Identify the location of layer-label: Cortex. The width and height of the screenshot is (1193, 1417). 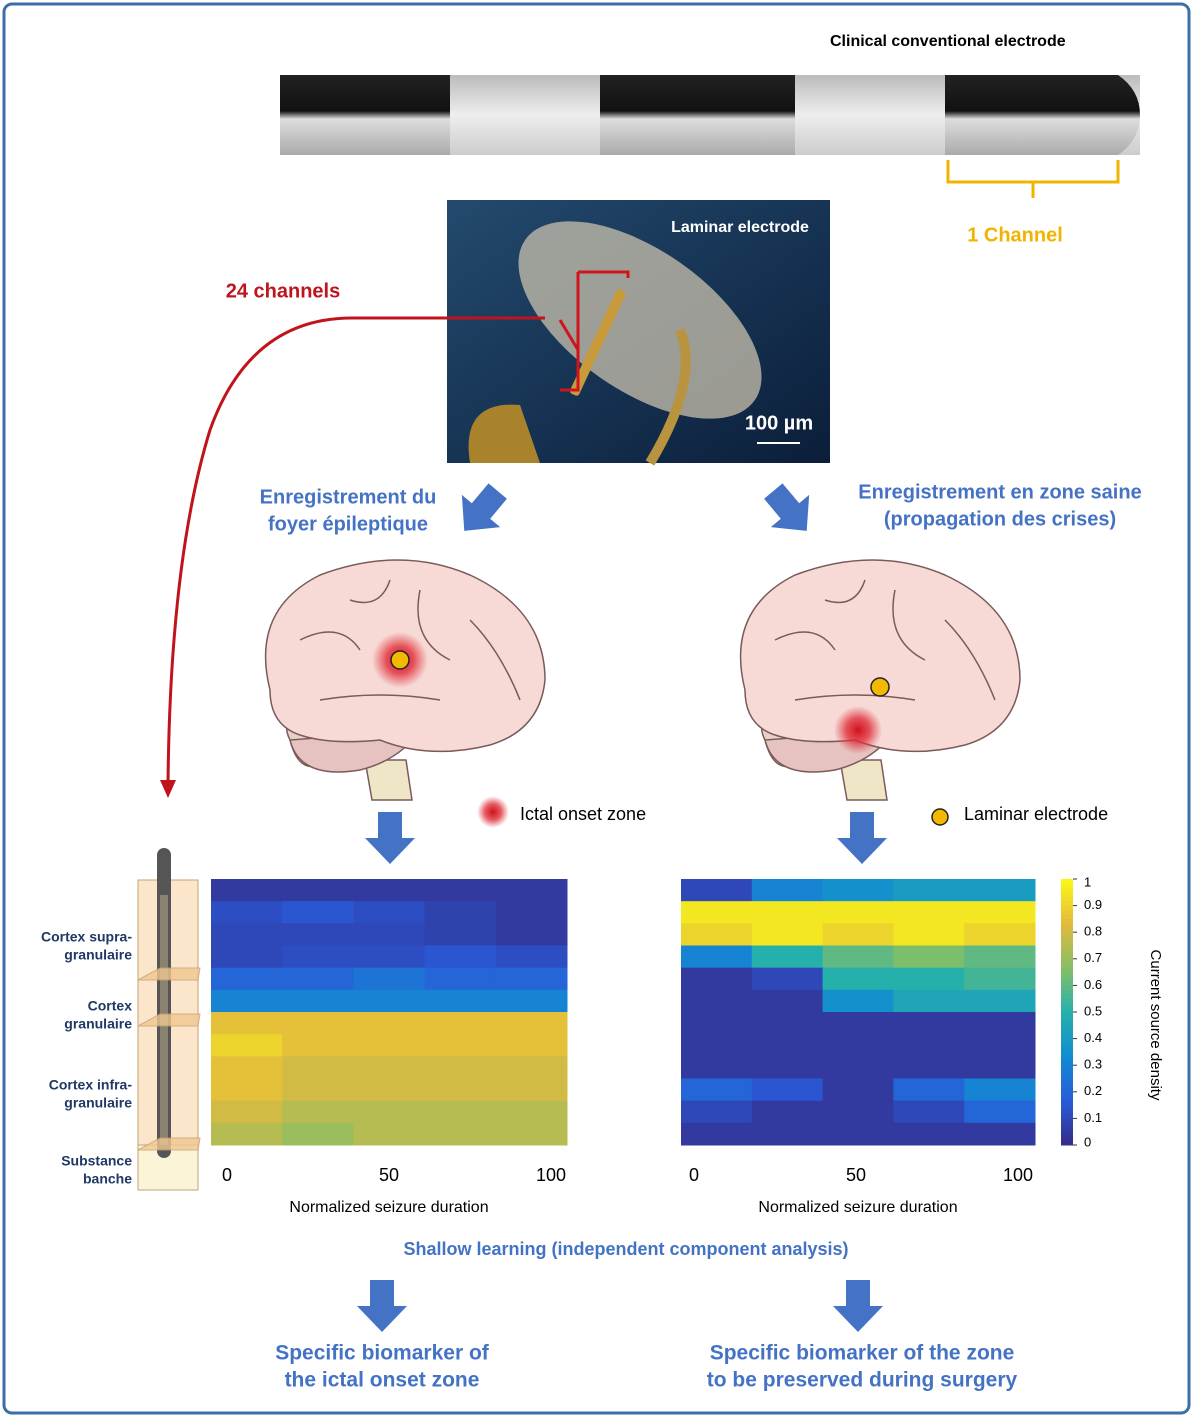
(110, 1006).